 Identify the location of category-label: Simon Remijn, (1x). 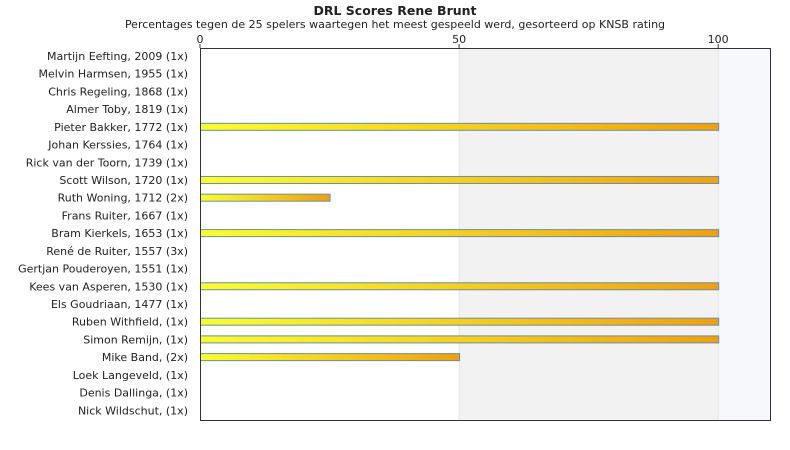
(135, 339).